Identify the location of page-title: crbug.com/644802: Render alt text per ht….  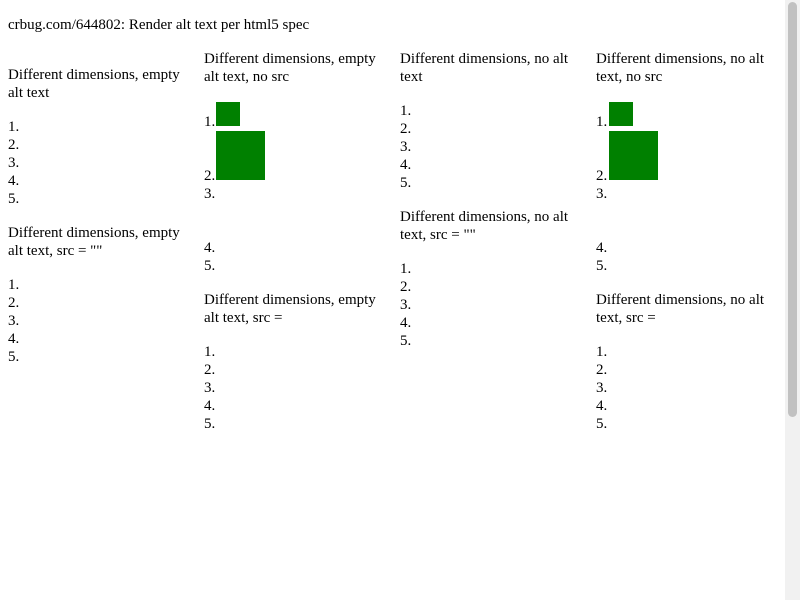
(159, 25).